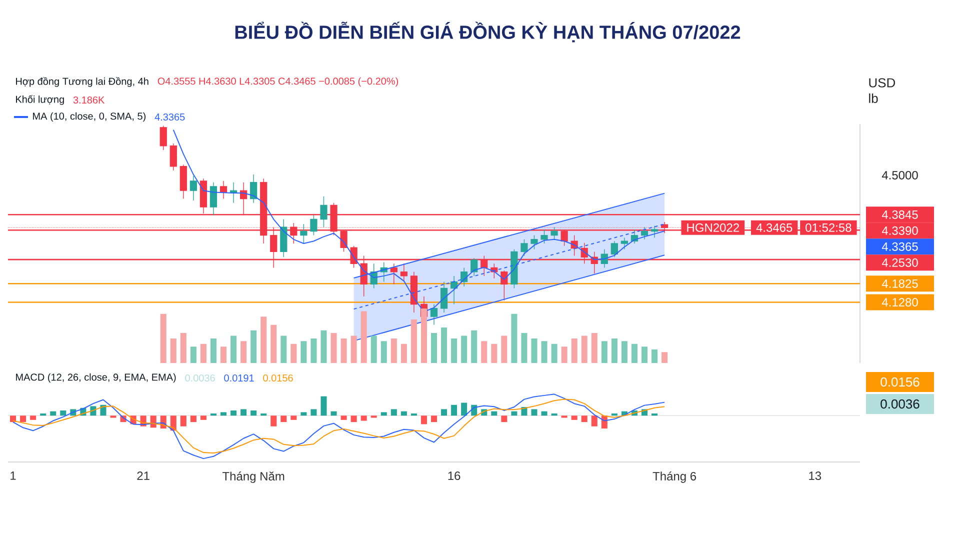  What do you see at coordinates (278, 378) in the screenshot?
I see `text: 0.0156` at bounding box center [278, 378].